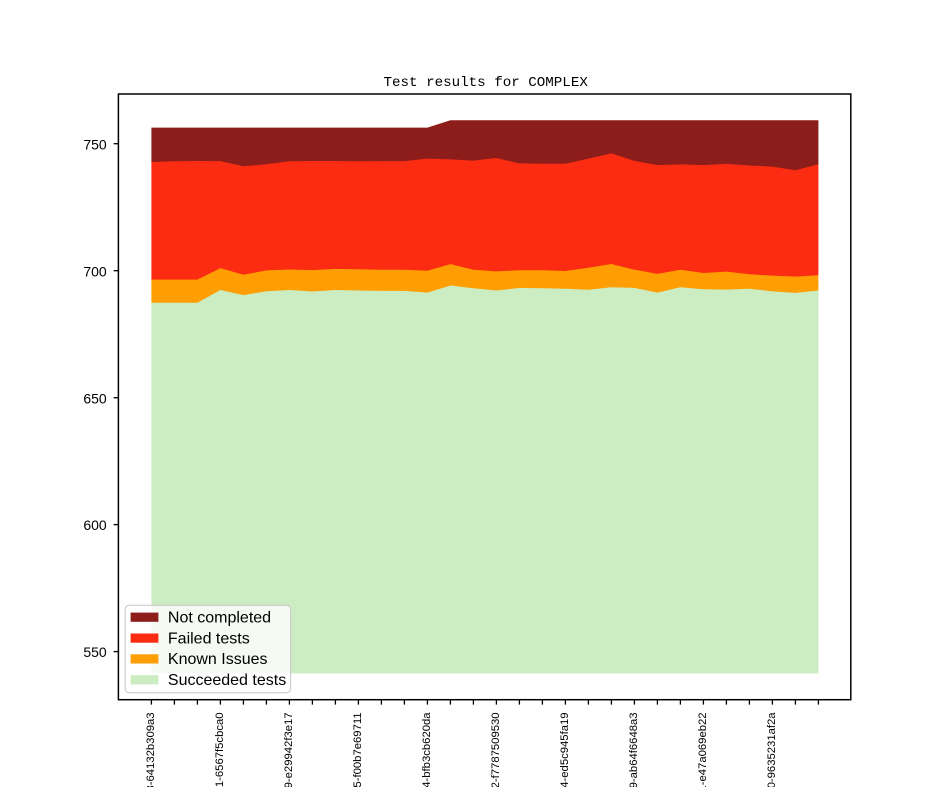 The width and height of the screenshot is (944, 787). I want to click on svg-text: Known Issues, so click(218, 659).